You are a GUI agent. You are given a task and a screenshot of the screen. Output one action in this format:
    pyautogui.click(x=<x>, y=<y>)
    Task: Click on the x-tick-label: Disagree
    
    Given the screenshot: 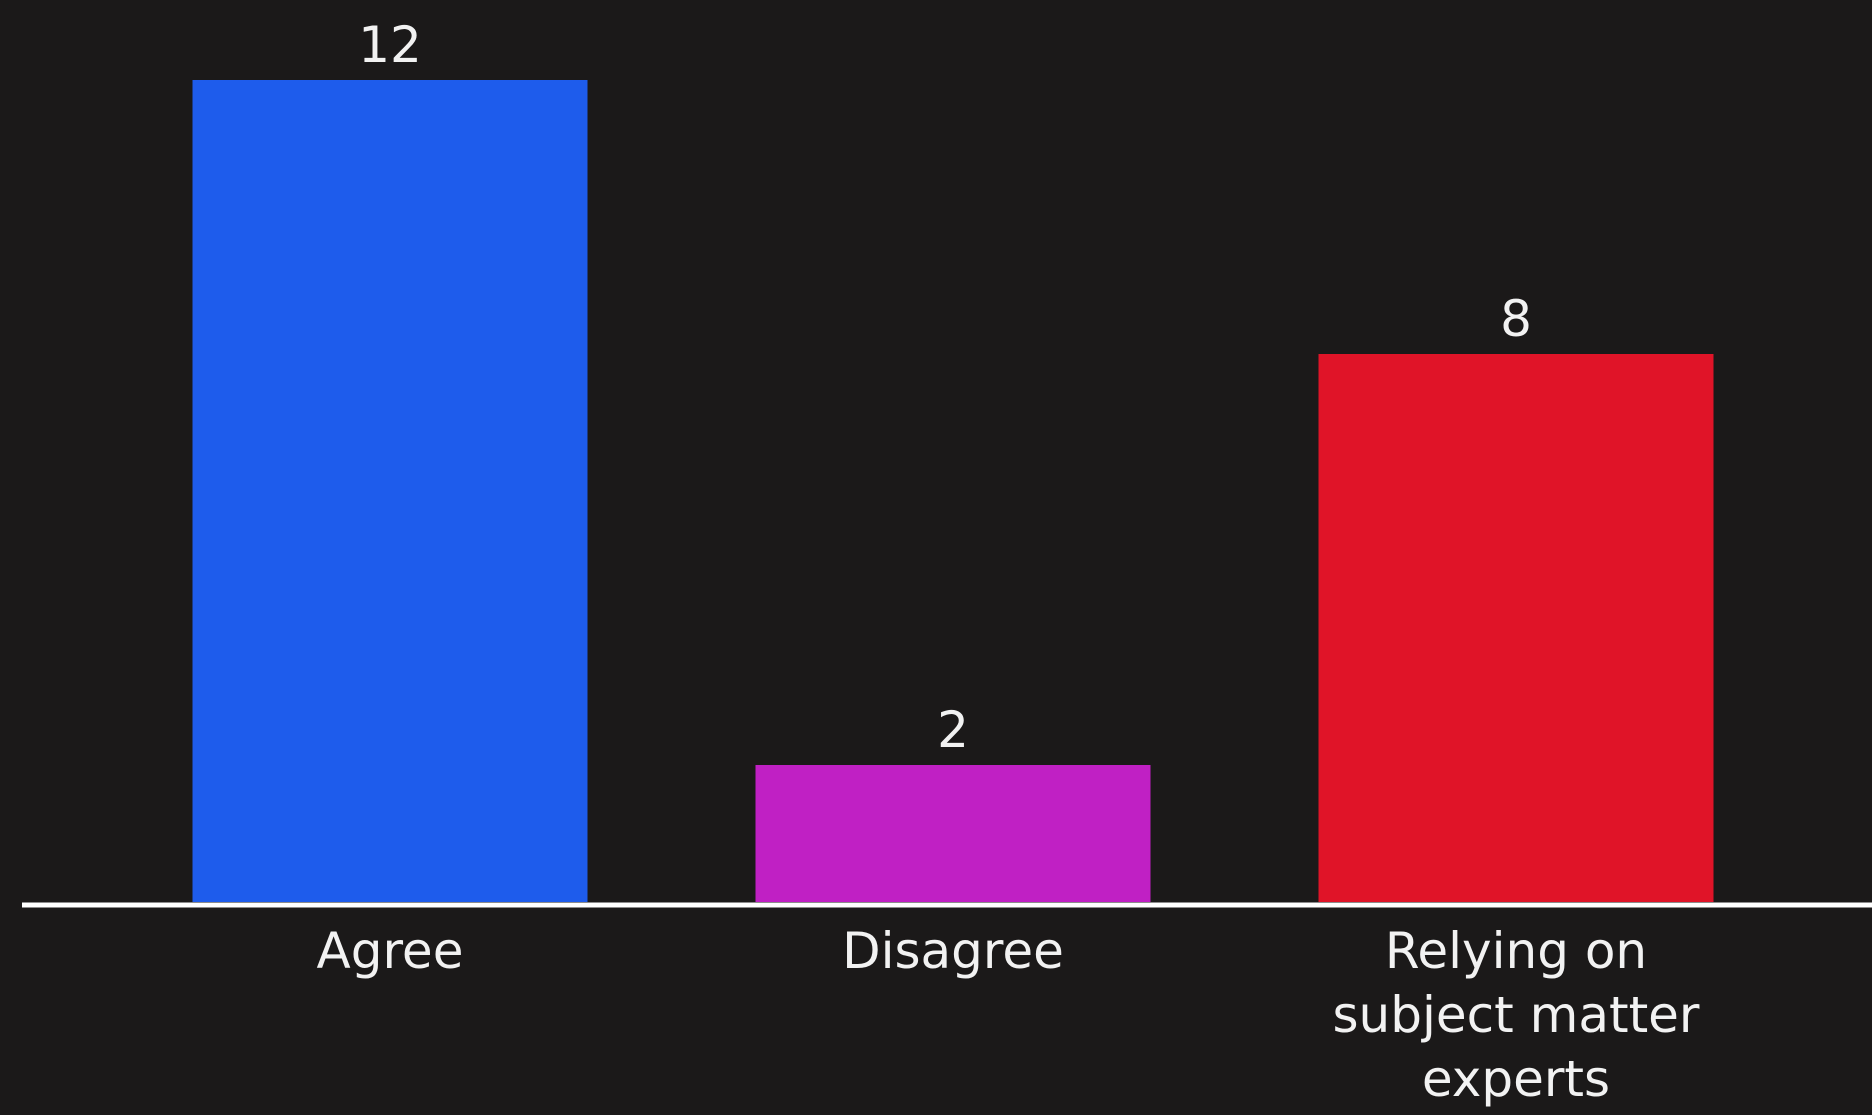 What is the action you would take?
    pyautogui.click(x=953, y=951)
    